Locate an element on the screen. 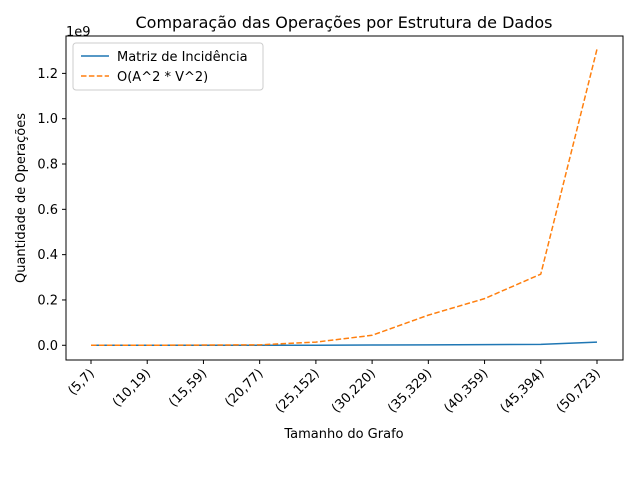 This screenshot has height=480, width=640. legend-box is located at coordinates (168, 66).